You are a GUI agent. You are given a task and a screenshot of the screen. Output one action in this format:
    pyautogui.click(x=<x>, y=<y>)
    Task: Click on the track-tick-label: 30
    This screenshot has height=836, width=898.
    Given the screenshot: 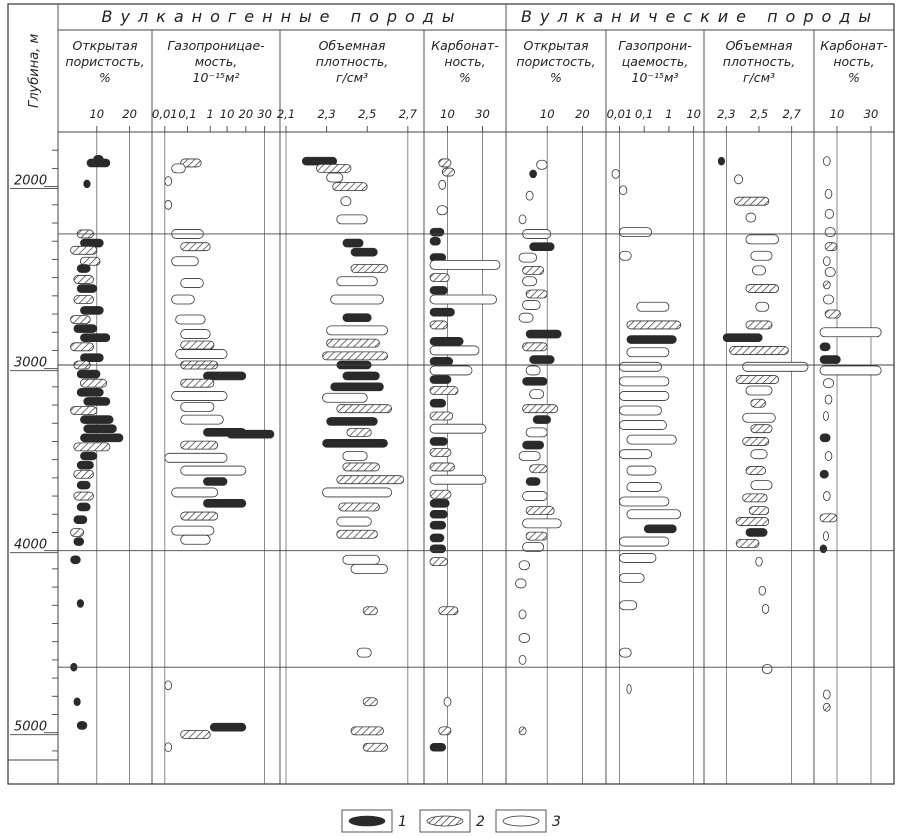 What is the action you would take?
    pyautogui.click(x=482, y=114)
    